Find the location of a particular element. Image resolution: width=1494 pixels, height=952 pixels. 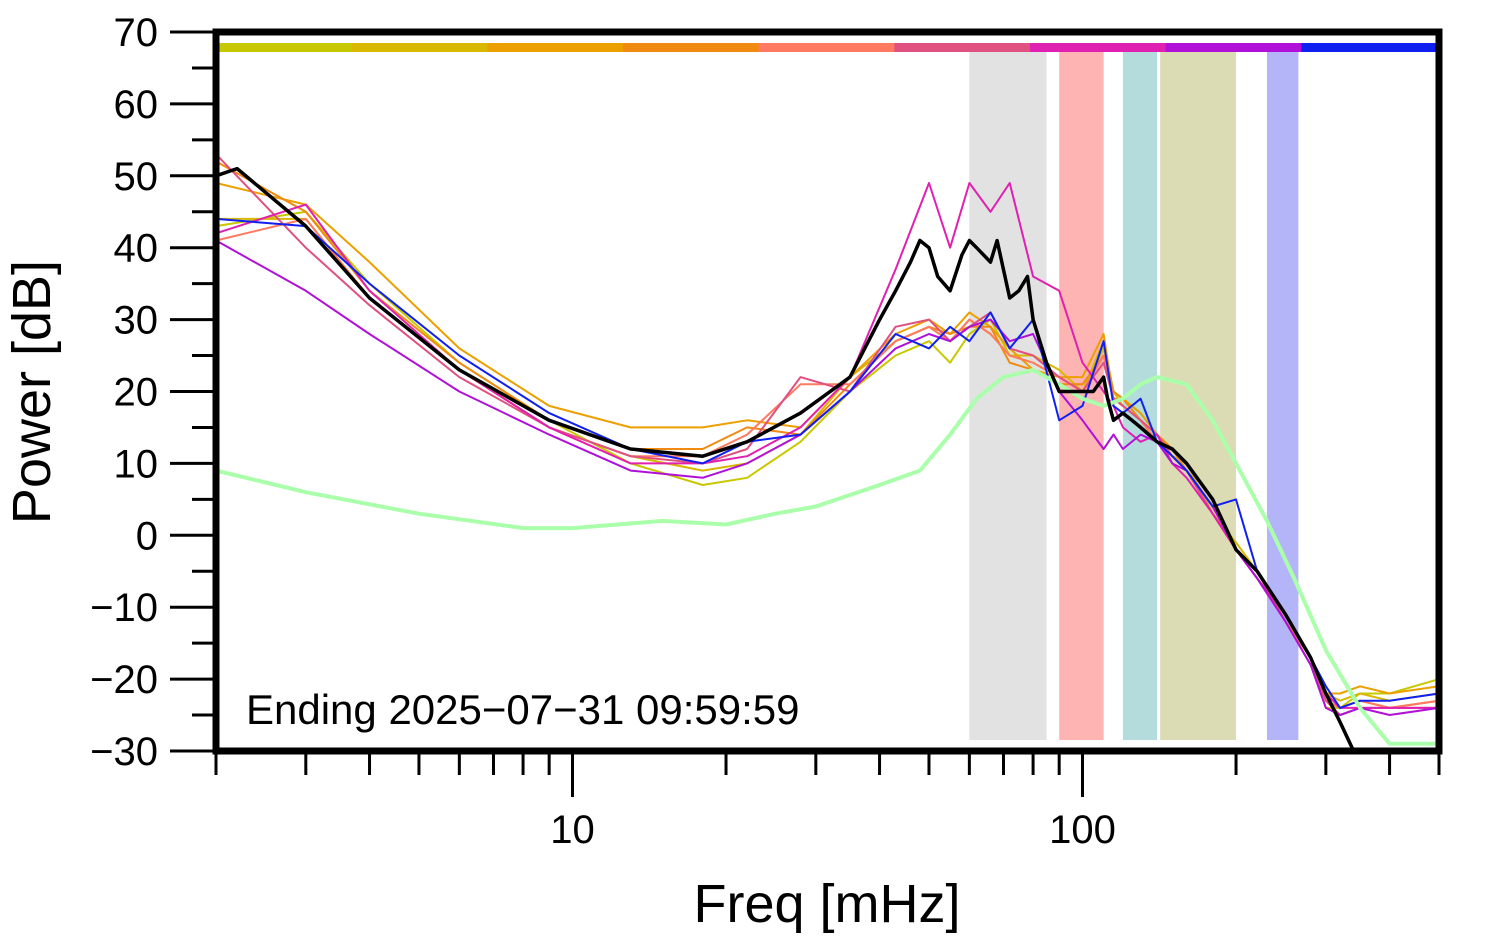

y-tick-label: 40 is located at coordinates (136, 249).